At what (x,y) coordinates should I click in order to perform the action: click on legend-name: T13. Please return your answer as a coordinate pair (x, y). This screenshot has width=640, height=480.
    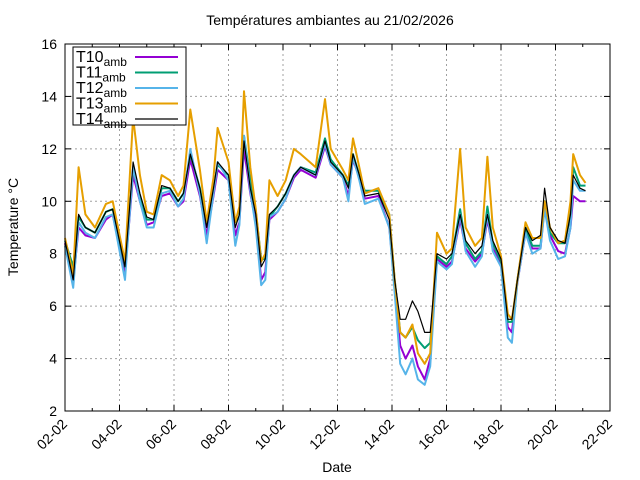
    Looking at the image, I should click on (90, 104).